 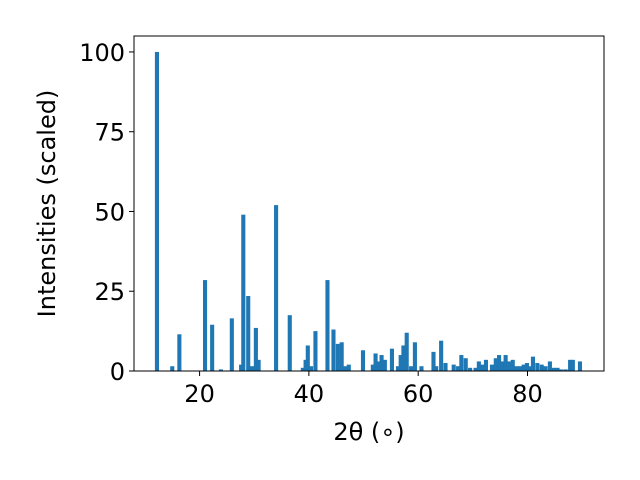 What do you see at coordinates (47, 204) in the screenshot?
I see `y-axis-label: Intensities (scaled)` at bounding box center [47, 204].